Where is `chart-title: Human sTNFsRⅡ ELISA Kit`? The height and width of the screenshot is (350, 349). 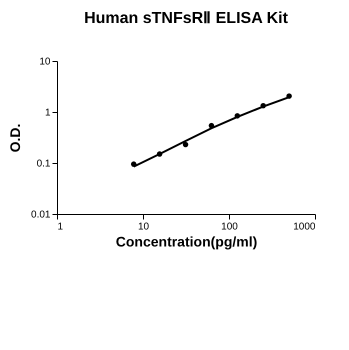 chart-title: Human sTNFsRⅡ ELISA Kit is located at coordinates (186, 18).